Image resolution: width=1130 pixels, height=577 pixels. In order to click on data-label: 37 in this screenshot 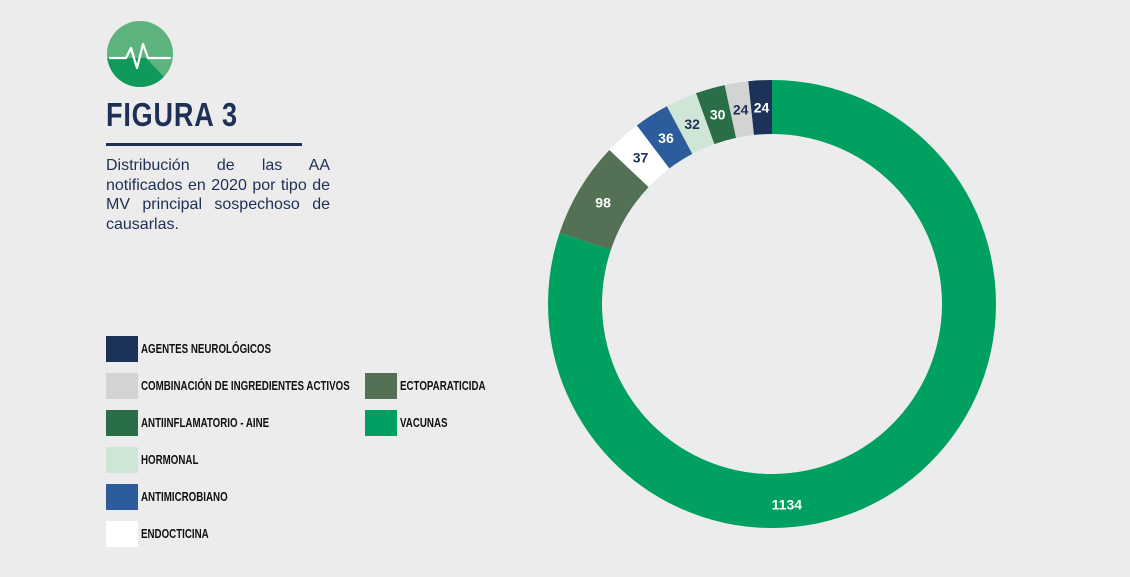, I will do `click(641, 157)`.